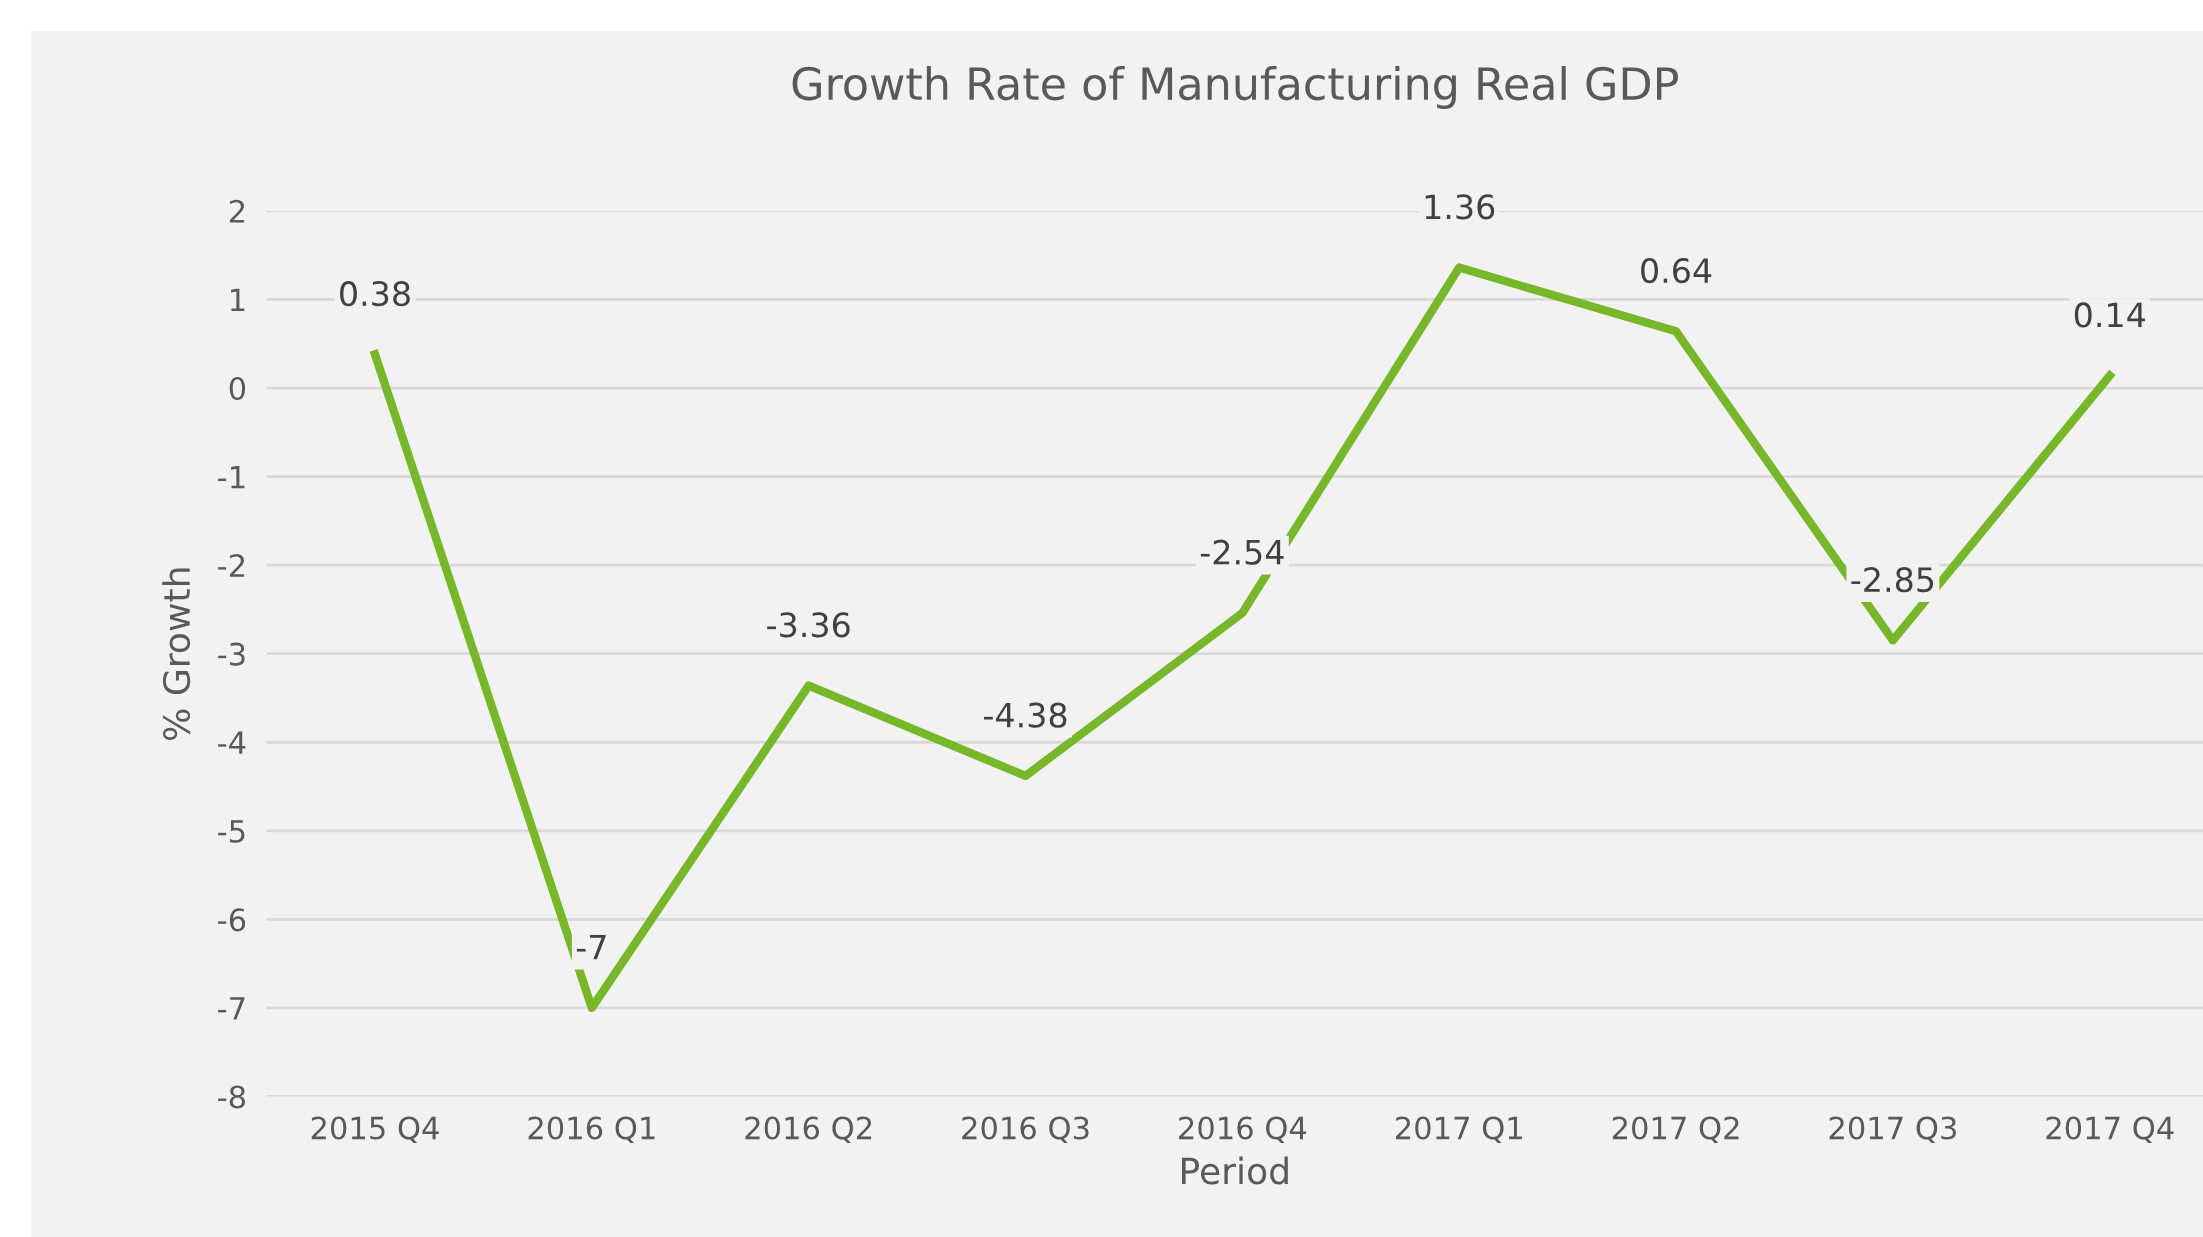 Image resolution: width=2203 pixels, height=1237 pixels. I want to click on x-tick-label: 2015 Q4, so click(375, 1130).